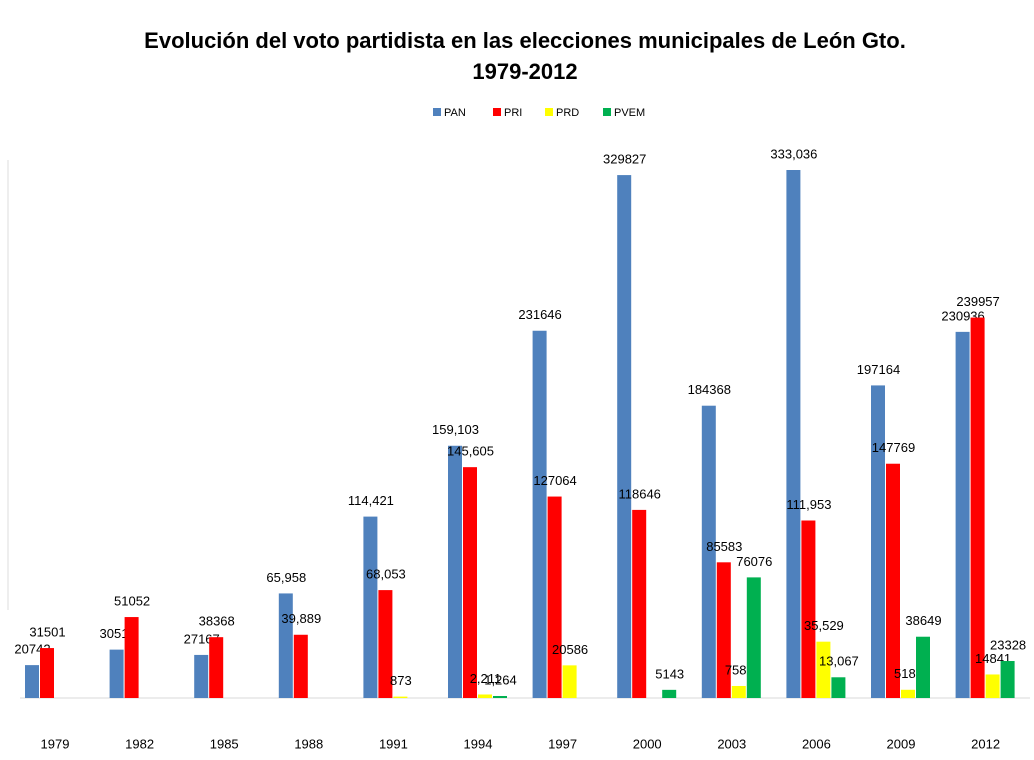  I want to click on x-tick-label: 2006, so click(816, 743).